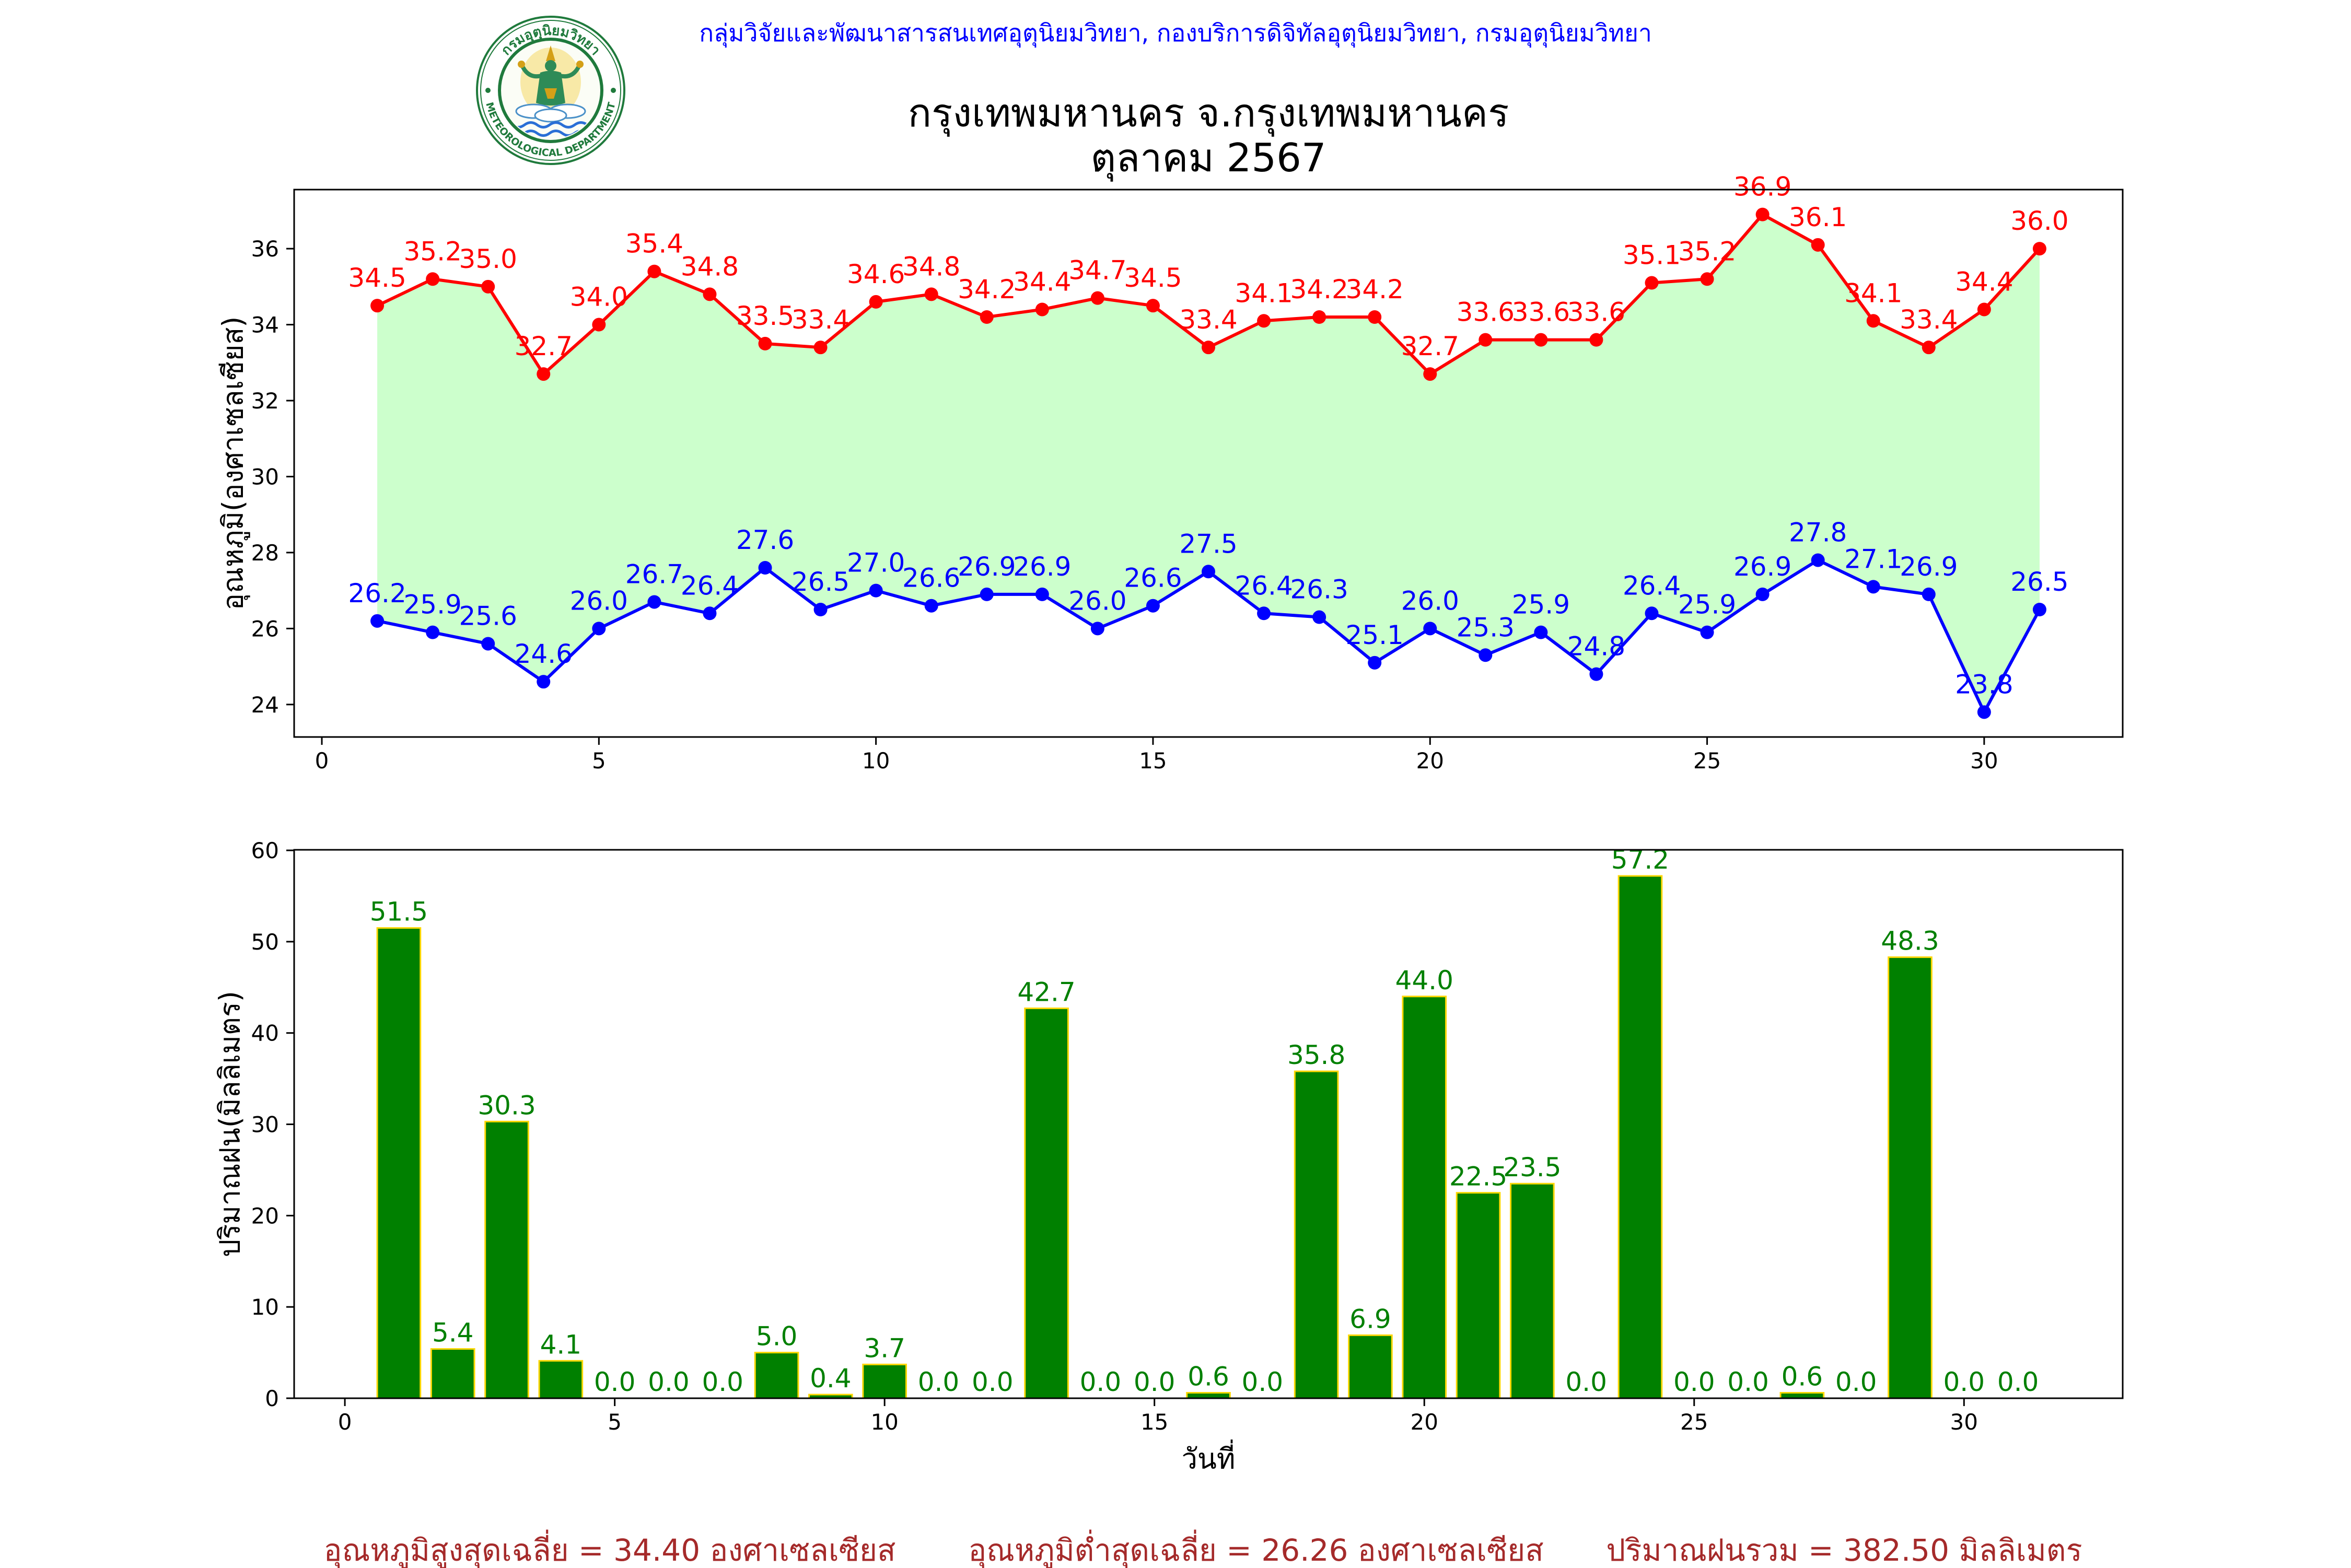  I want to click on rainfall-axis-label: ปริมาณฝน(มิลลิเมตร), so click(230, 1124).